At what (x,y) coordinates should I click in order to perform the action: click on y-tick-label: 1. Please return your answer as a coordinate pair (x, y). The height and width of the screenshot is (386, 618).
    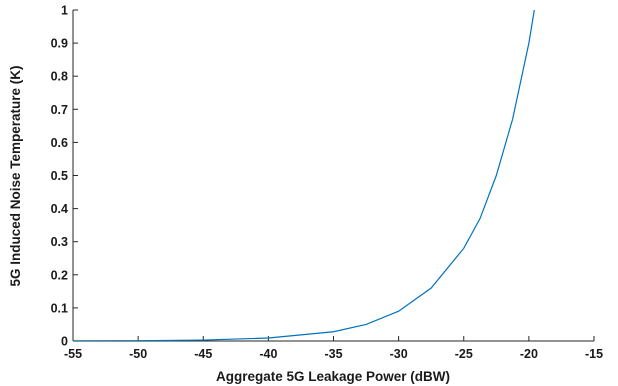
    Looking at the image, I should click on (64, 11).